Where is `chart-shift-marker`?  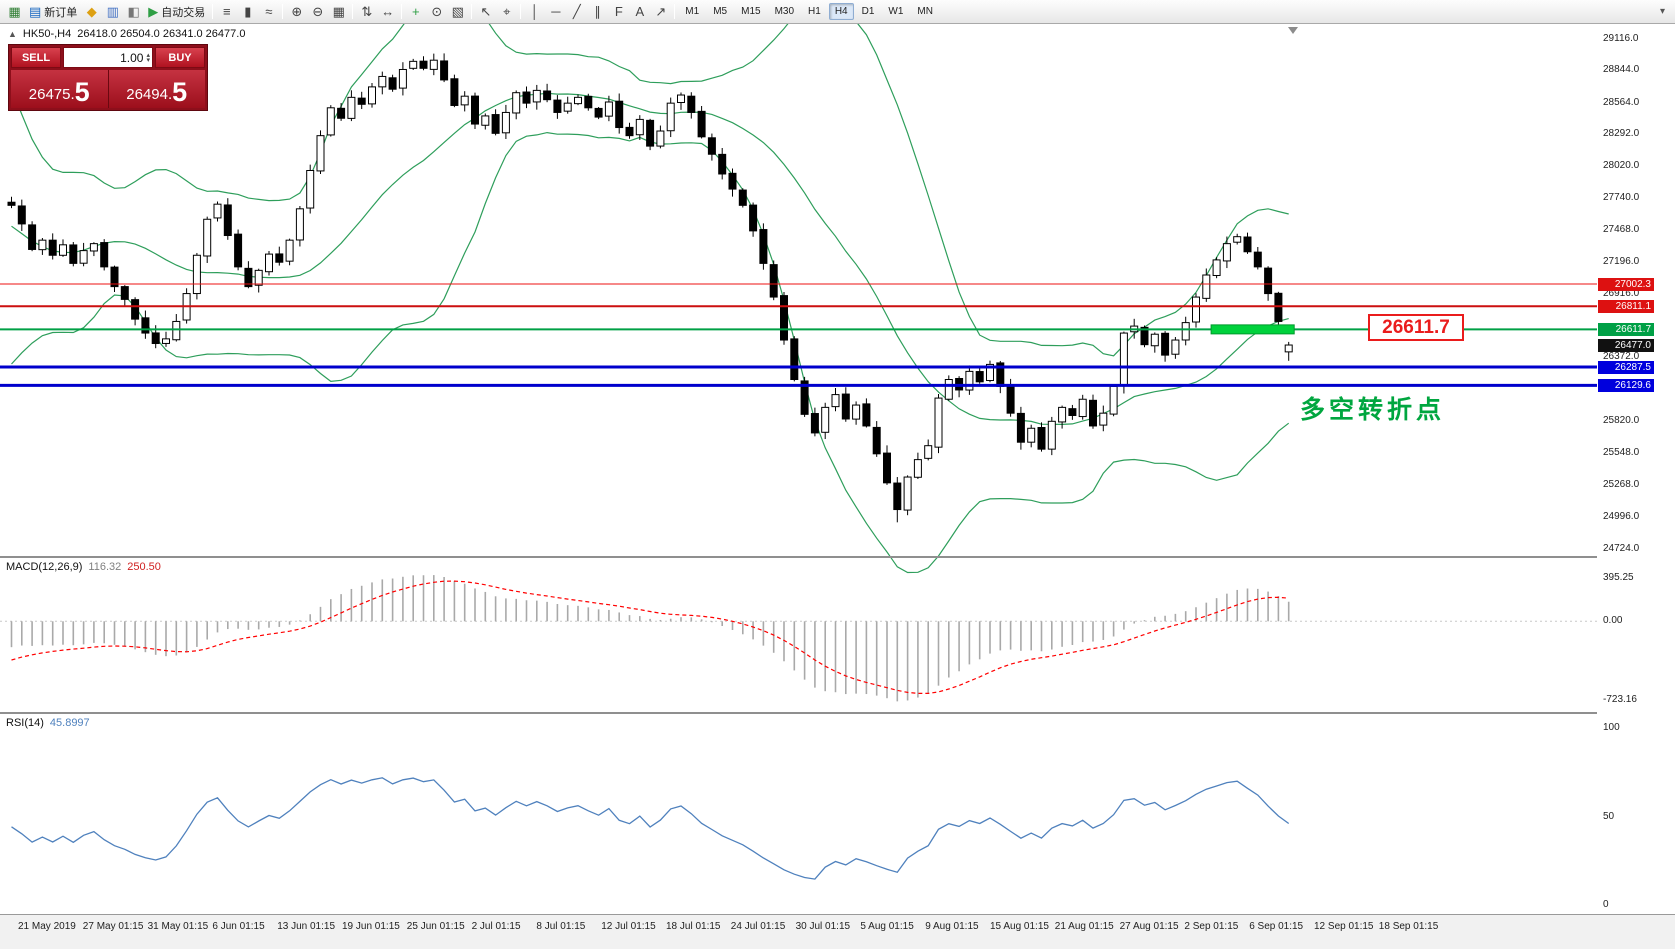
chart-shift-marker is located at coordinates (1293, 30).